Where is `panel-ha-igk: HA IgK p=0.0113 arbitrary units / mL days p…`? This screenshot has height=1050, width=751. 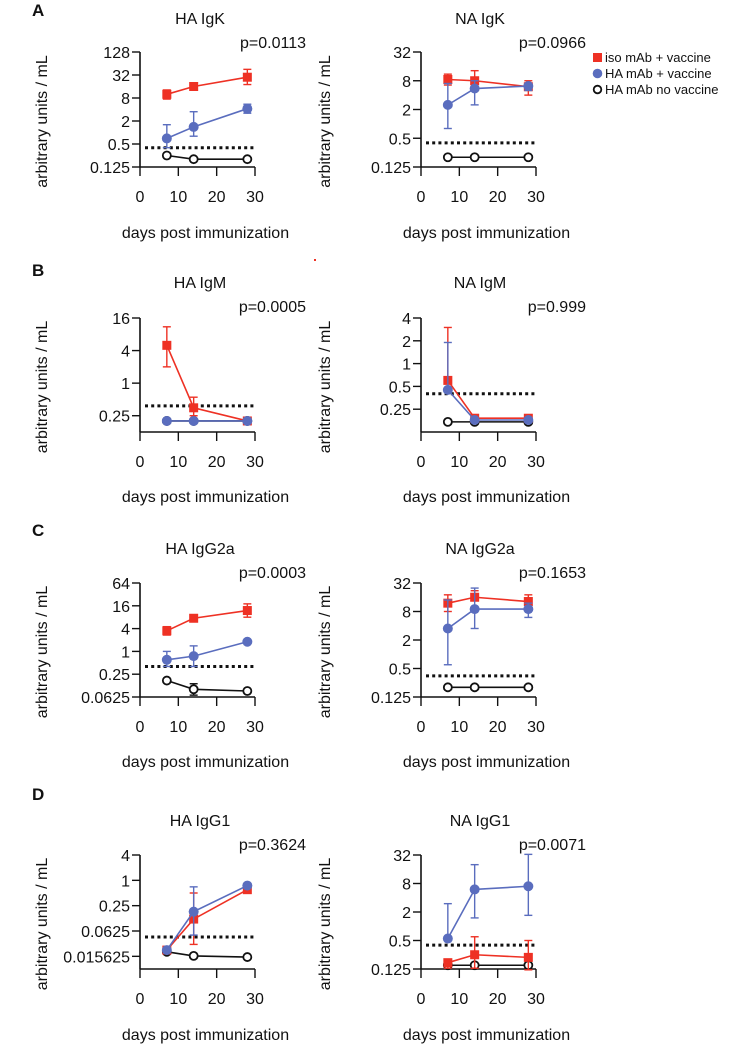
panel-ha-igk: HA IgK p=0.0113 arbitrary units / mL days p… is located at coordinates (170, 126).